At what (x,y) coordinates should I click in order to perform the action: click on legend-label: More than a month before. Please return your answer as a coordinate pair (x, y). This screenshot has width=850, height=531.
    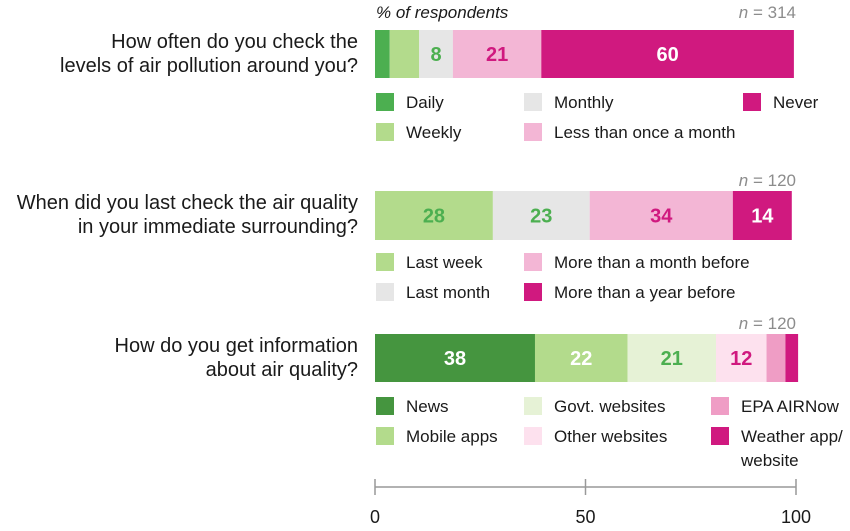
    Looking at the image, I should click on (652, 262).